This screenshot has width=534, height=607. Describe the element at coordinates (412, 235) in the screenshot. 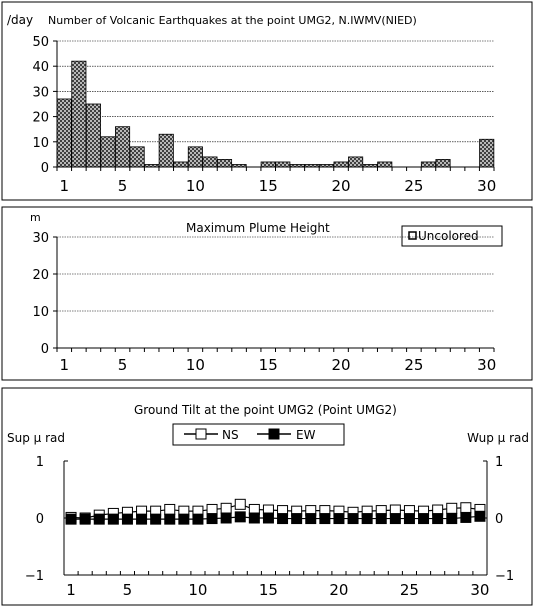

I see `legend-marker-uncolored` at that location.